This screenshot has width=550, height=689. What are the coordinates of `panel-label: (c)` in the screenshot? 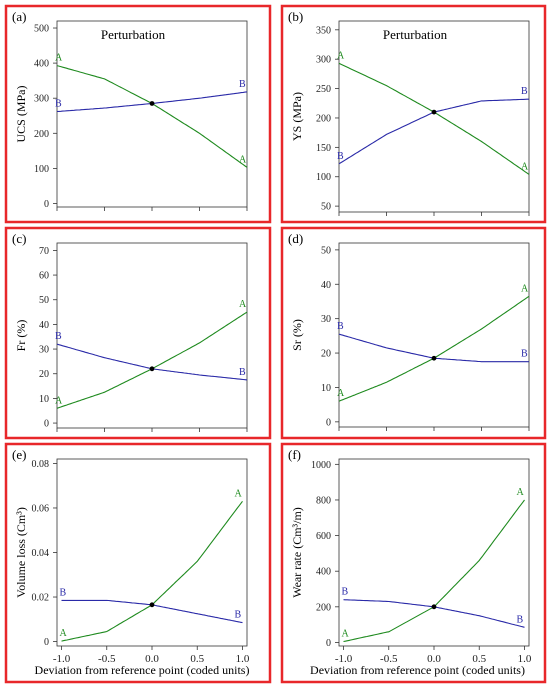 It's located at (19, 238).